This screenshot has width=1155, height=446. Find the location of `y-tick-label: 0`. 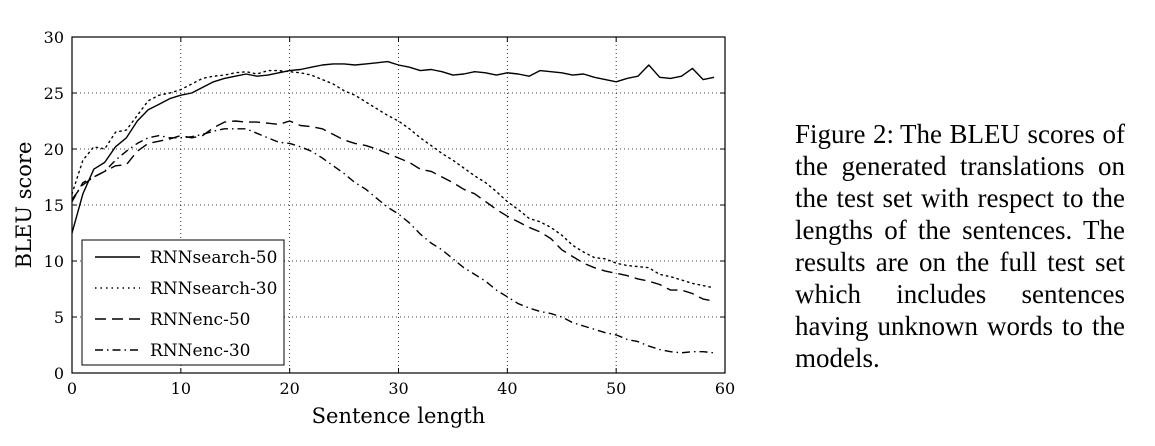

y-tick-label: 0 is located at coordinates (59, 373).